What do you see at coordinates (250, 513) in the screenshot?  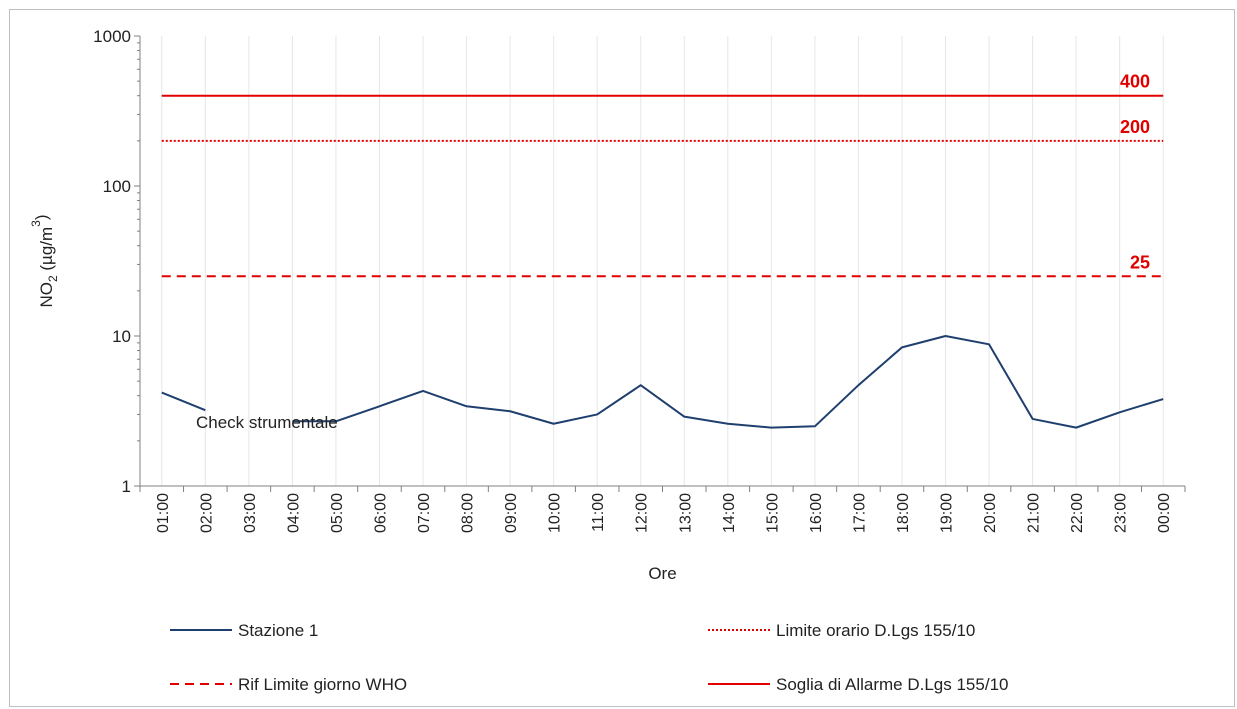 I see `x-tick-label-2: 03:00` at bounding box center [250, 513].